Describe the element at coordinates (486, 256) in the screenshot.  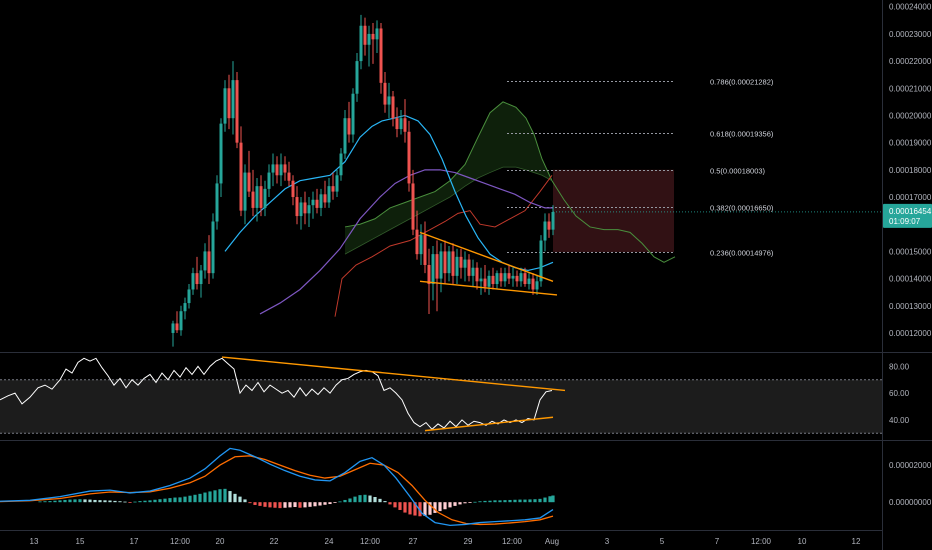
I see `trendline-upper` at that location.